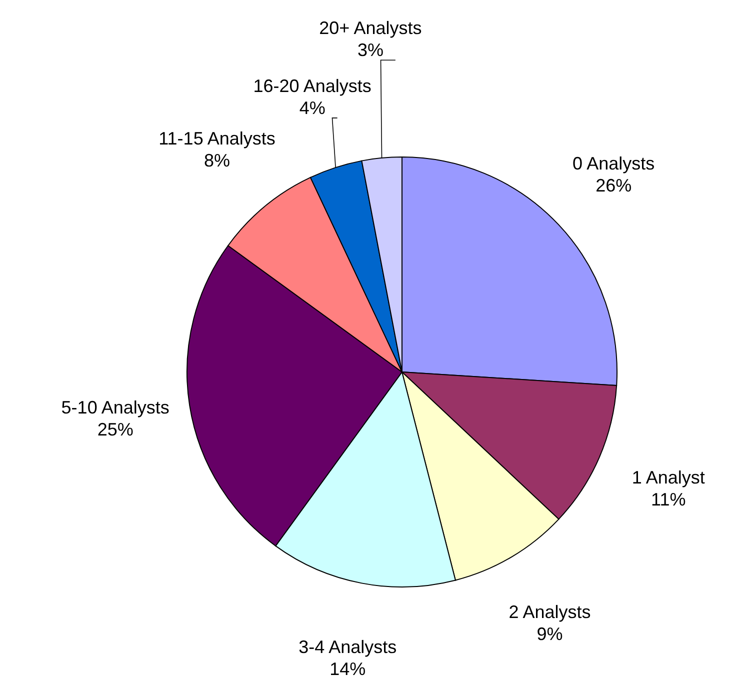  Describe the element at coordinates (549, 612) in the screenshot. I see `slice-label: 2 Analysts` at that location.